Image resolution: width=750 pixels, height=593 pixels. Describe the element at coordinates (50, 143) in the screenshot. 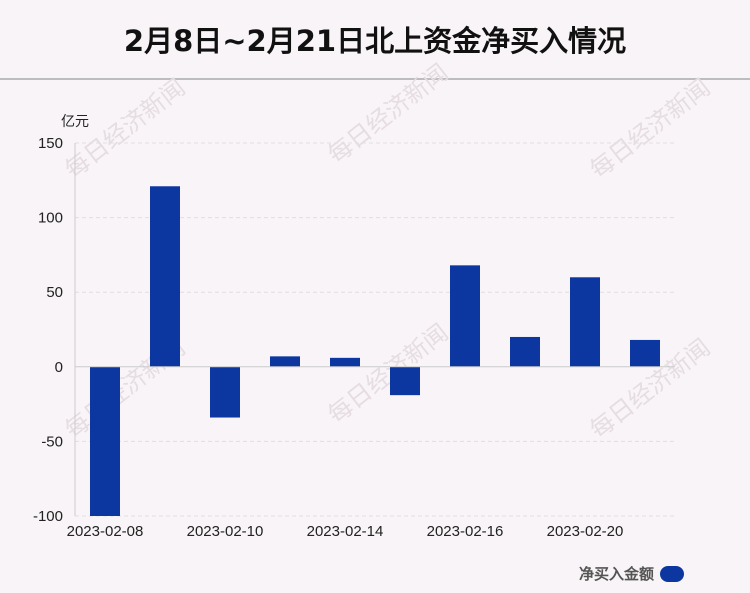

I see `y-tick-label: 150` at that location.